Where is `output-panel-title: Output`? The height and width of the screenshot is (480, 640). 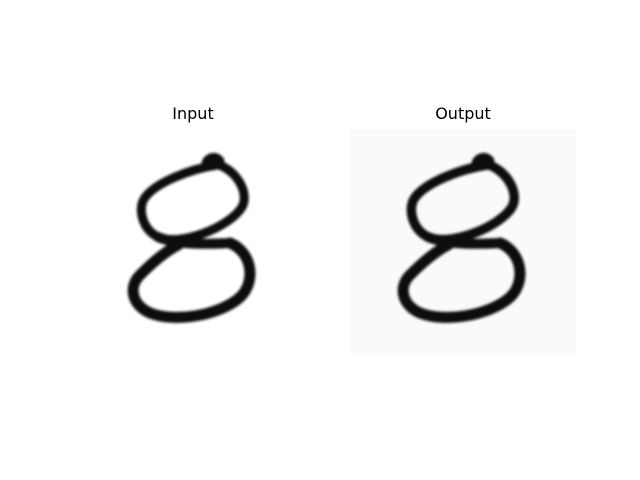 output-panel-title: Output is located at coordinates (463, 113).